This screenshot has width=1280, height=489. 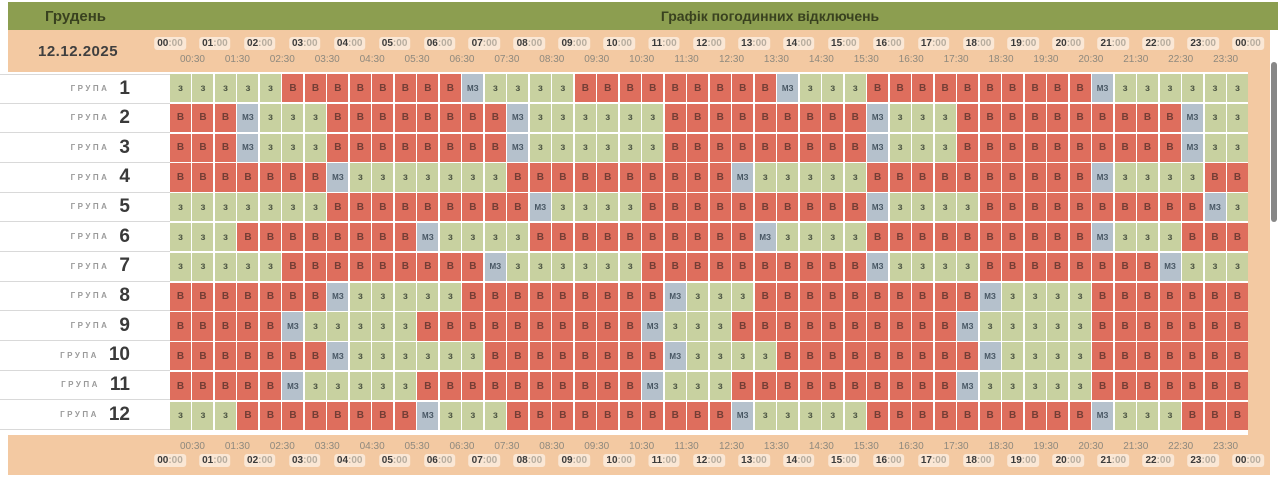 I want to click on month-label: Грудень, so click(x=76, y=16).